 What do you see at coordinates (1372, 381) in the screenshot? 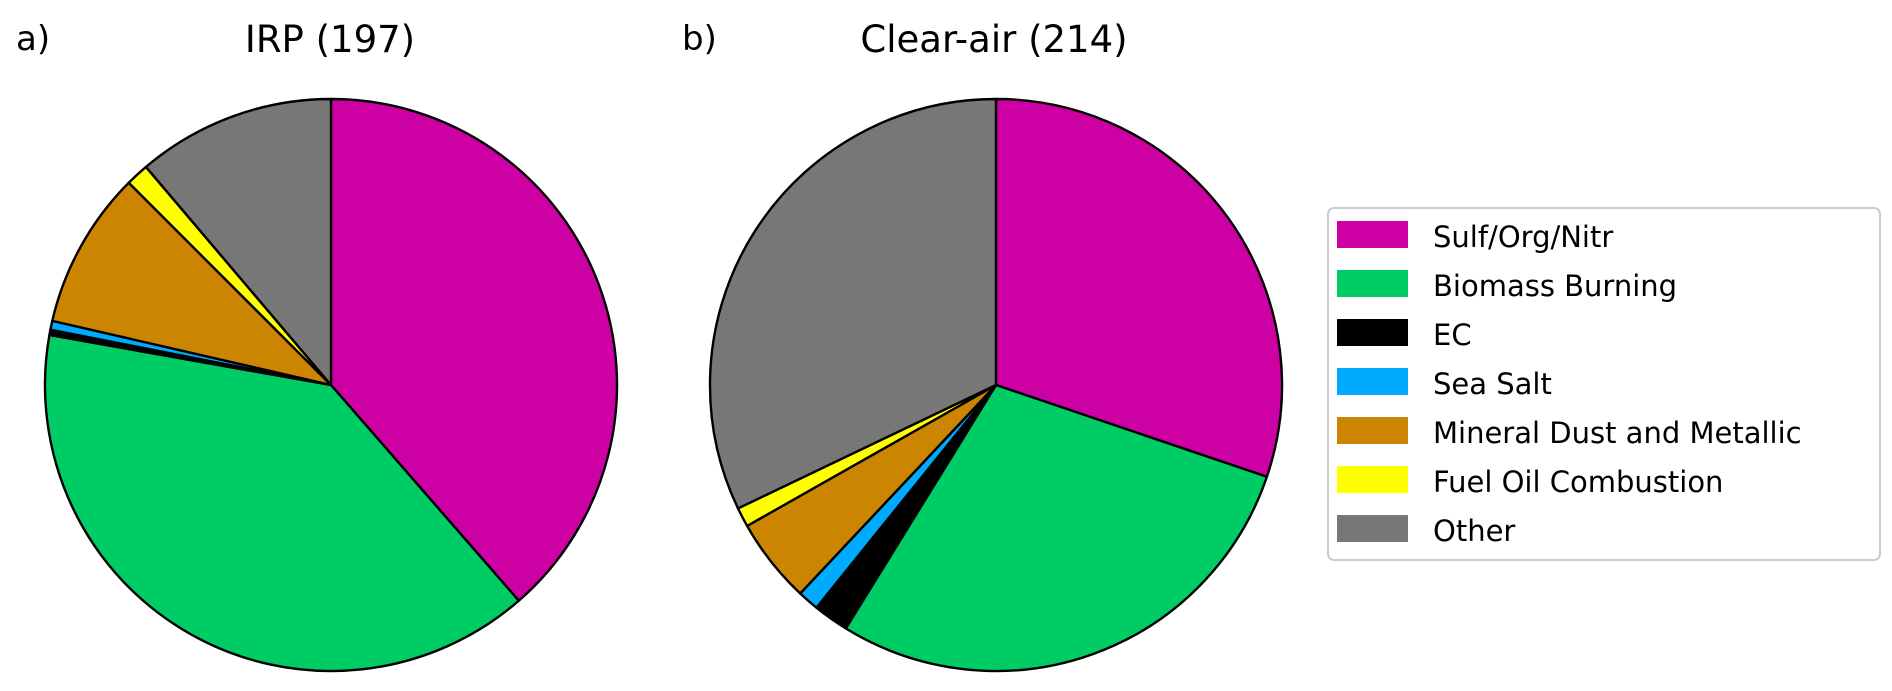
I see `legend-swatch-sea-salt` at bounding box center [1372, 381].